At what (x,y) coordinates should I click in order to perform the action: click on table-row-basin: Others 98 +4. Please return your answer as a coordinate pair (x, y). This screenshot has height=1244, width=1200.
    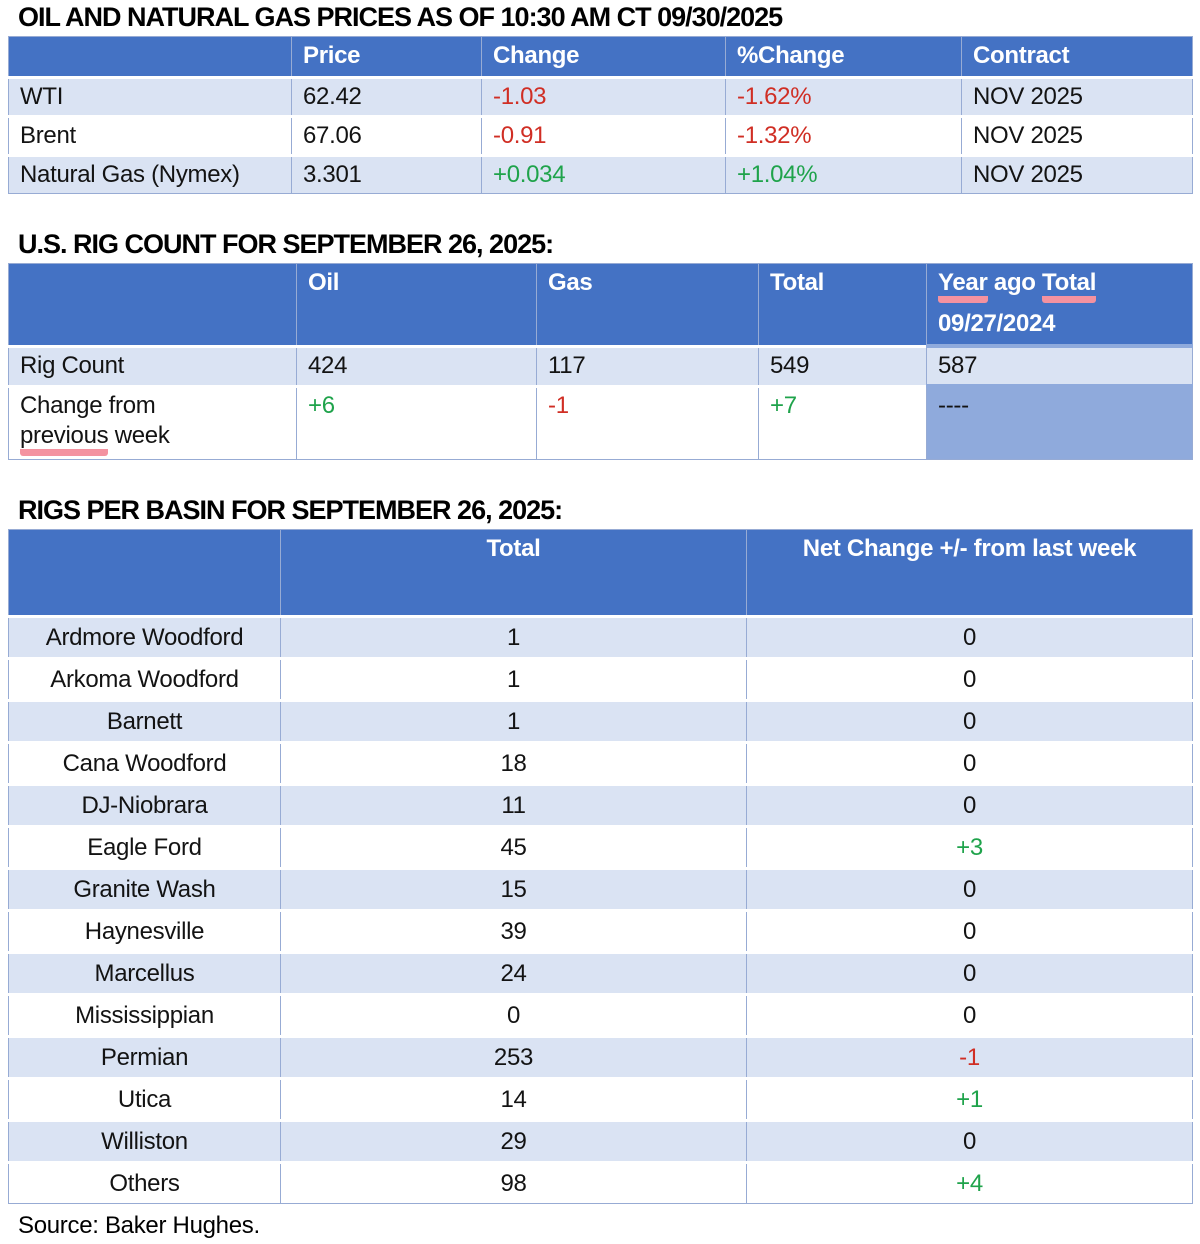
    Looking at the image, I should click on (600, 1182).